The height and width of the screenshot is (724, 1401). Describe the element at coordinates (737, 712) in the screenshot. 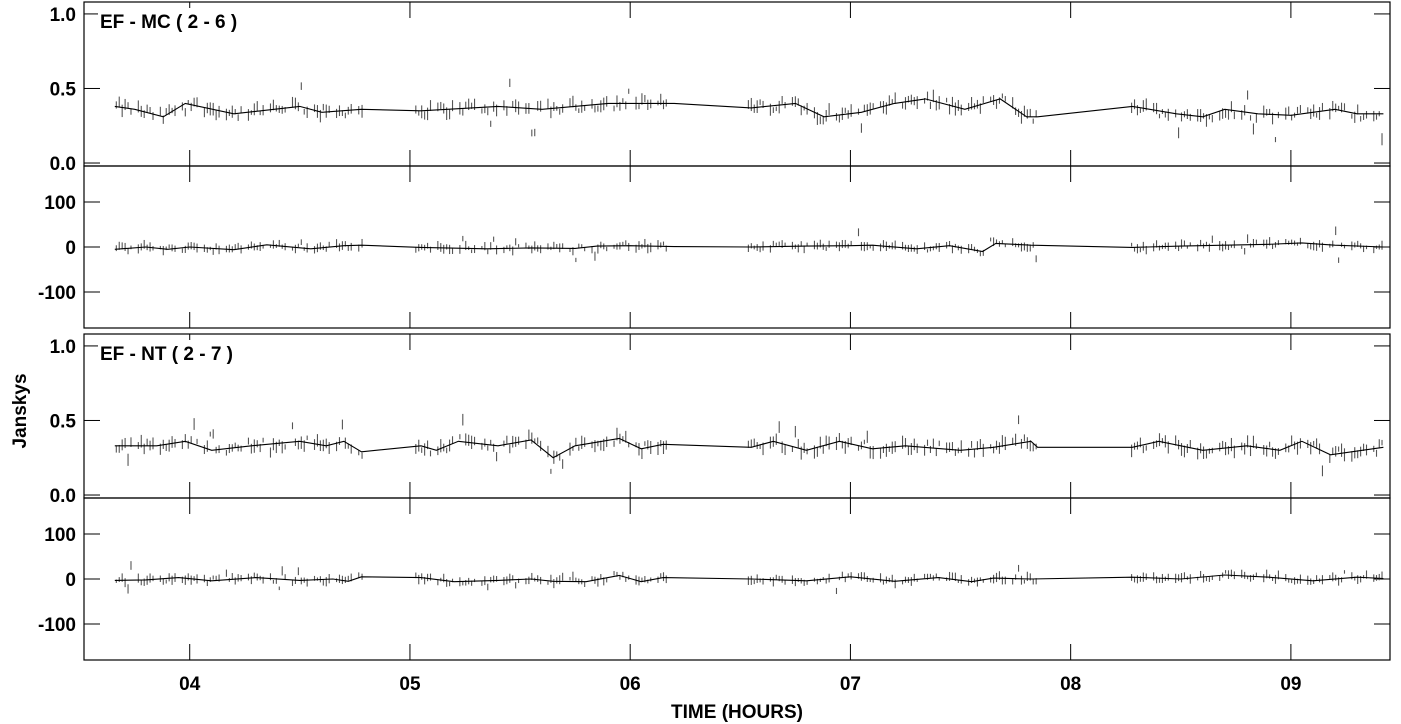

I see `x-axis-title: TIME (HOURS)` at that location.